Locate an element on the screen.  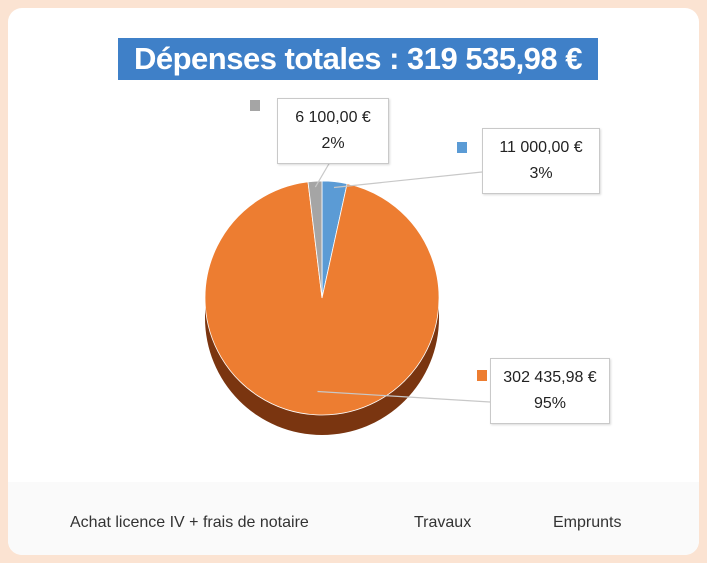
percent-label: 3% is located at coordinates (541, 173).